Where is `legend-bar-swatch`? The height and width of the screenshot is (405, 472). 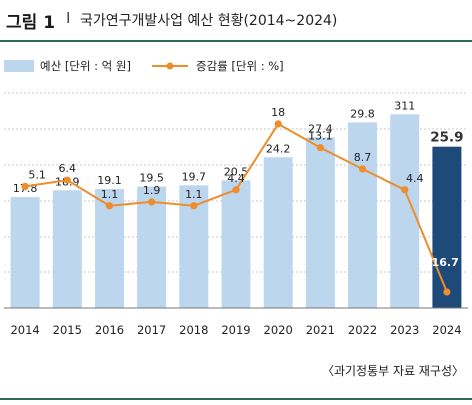
legend-bar-swatch is located at coordinates (19, 66).